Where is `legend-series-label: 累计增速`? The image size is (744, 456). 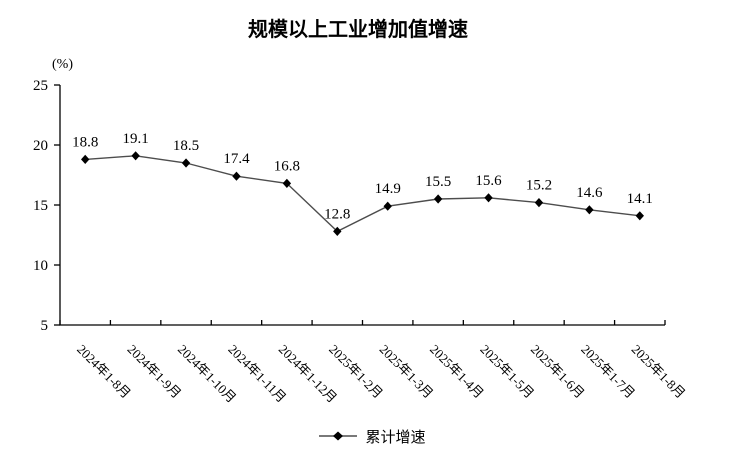
legend-series-label: 累计增速 is located at coordinates (395, 437).